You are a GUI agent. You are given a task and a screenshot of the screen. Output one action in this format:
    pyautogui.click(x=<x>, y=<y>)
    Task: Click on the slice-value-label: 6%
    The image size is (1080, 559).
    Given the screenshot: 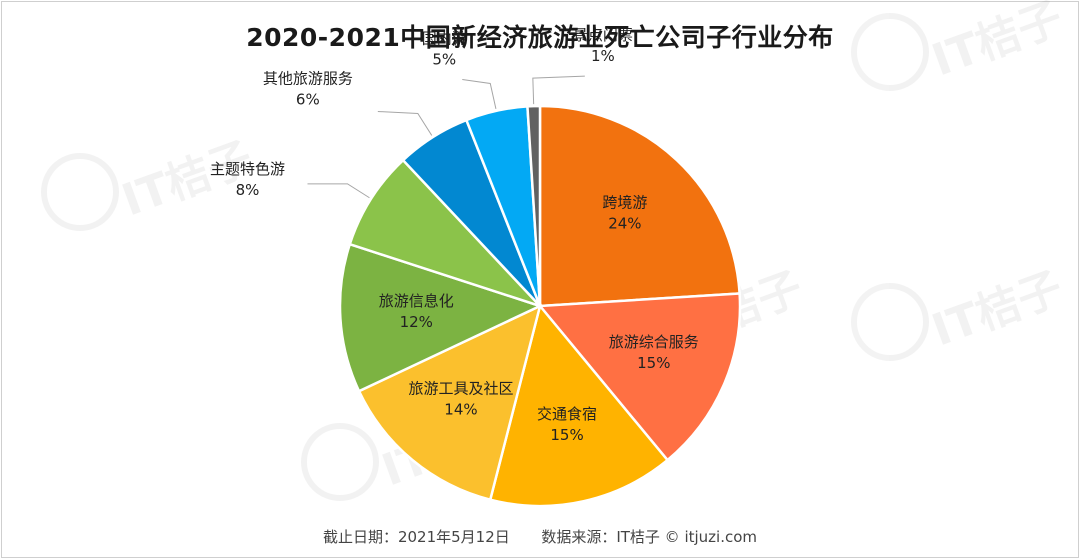 What is the action you would take?
    pyautogui.click(x=308, y=99)
    